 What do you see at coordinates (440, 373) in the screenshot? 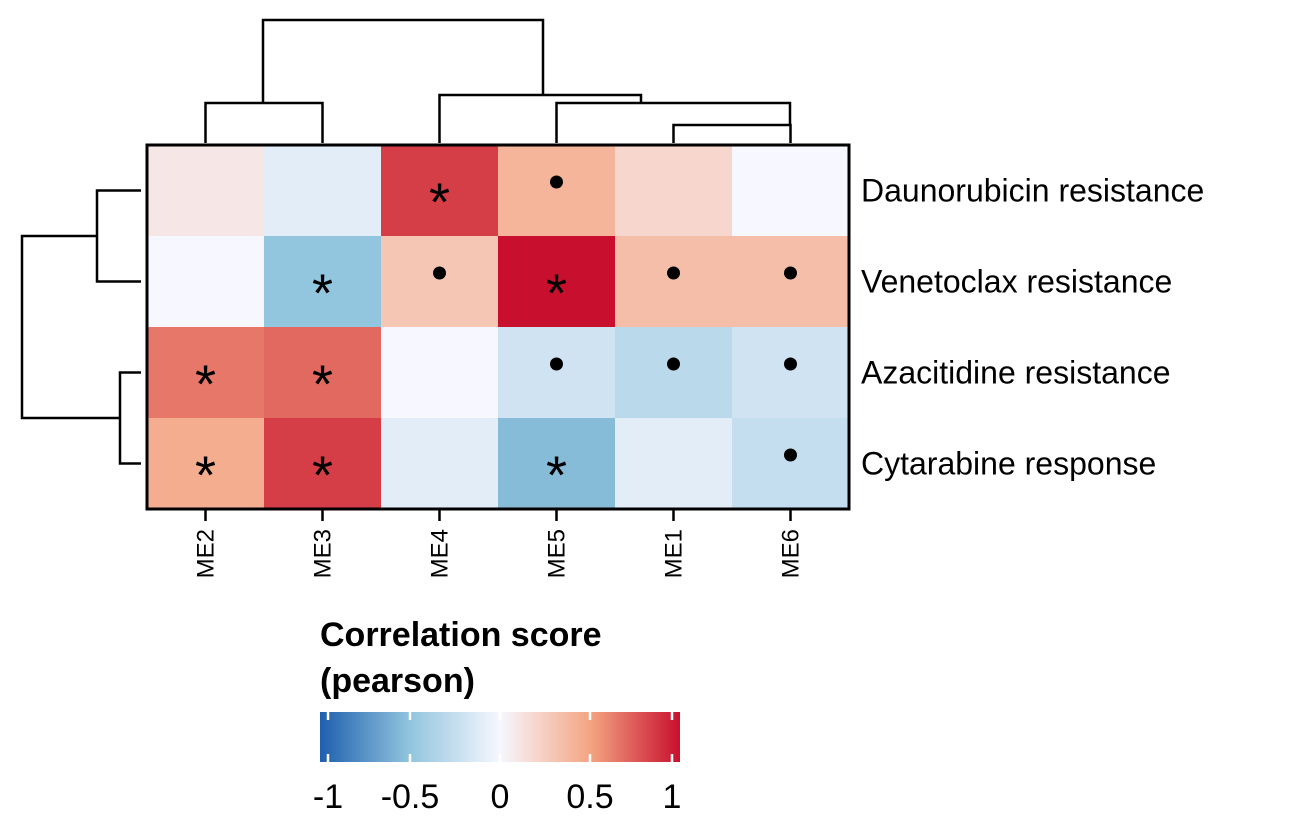
I see `heatmap-cell-azacitidine-me4` at bounding box center [440, 373].